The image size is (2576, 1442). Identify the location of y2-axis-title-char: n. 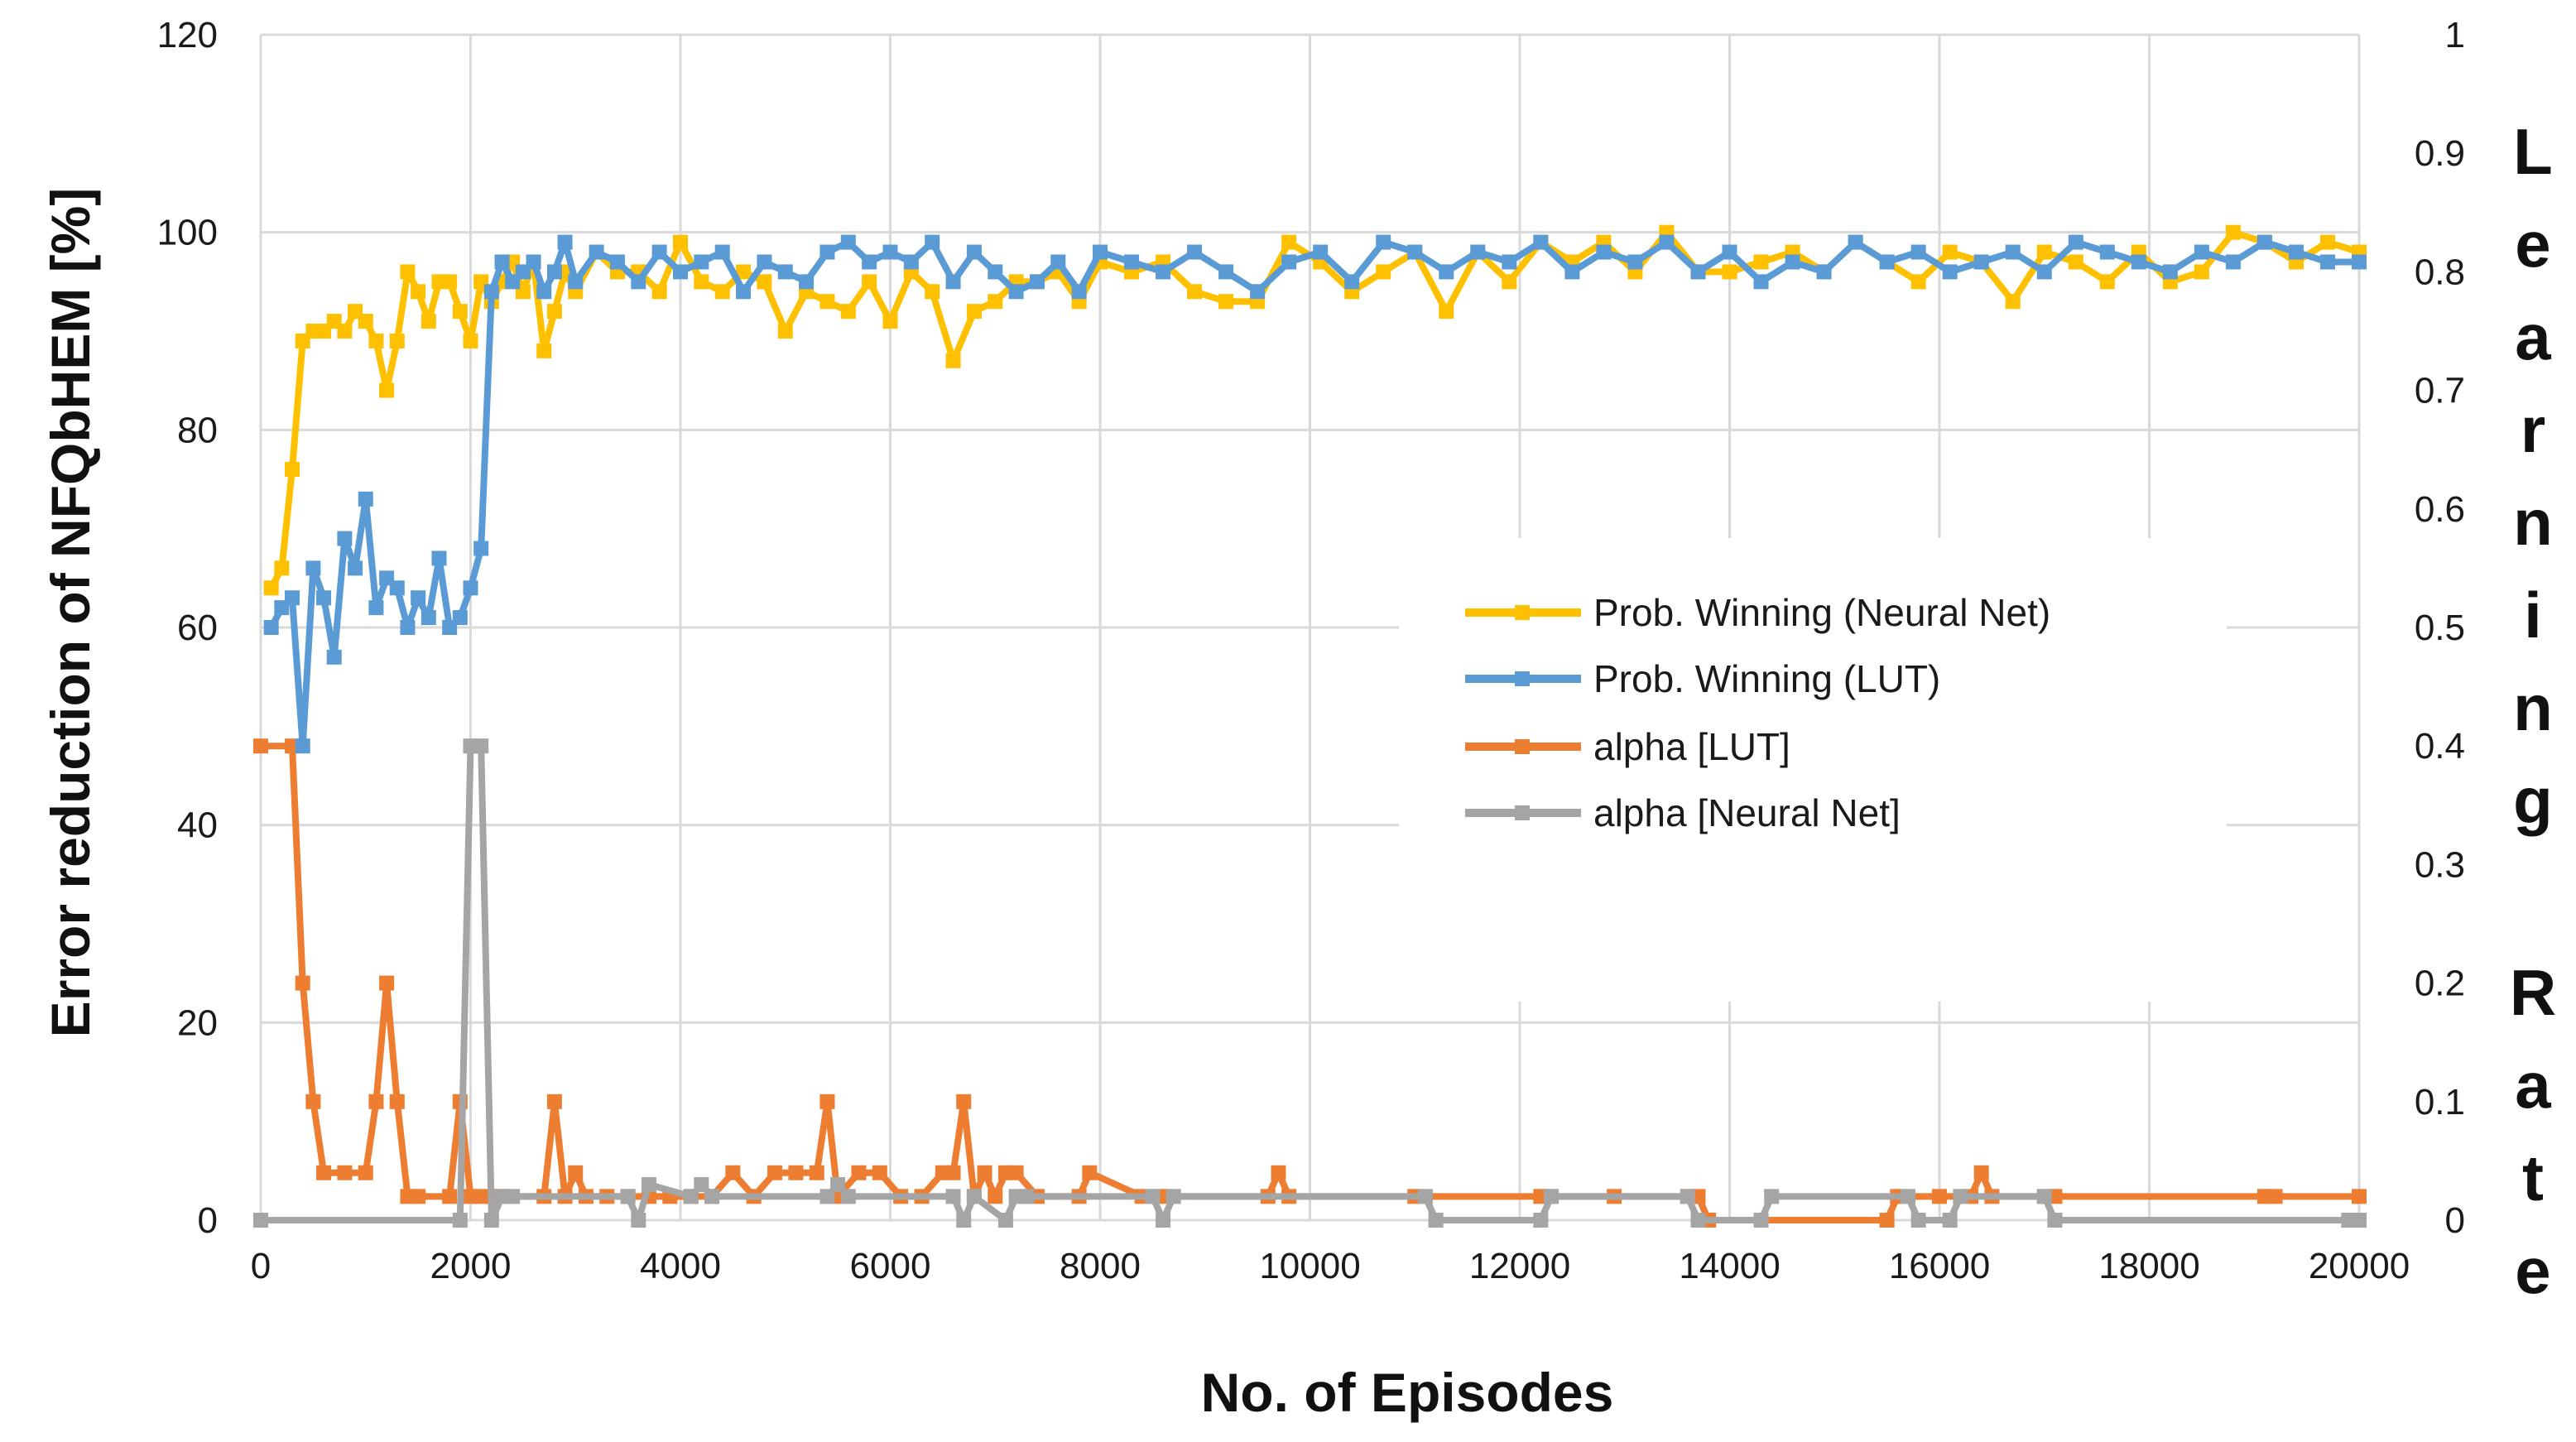
(2533, 707).